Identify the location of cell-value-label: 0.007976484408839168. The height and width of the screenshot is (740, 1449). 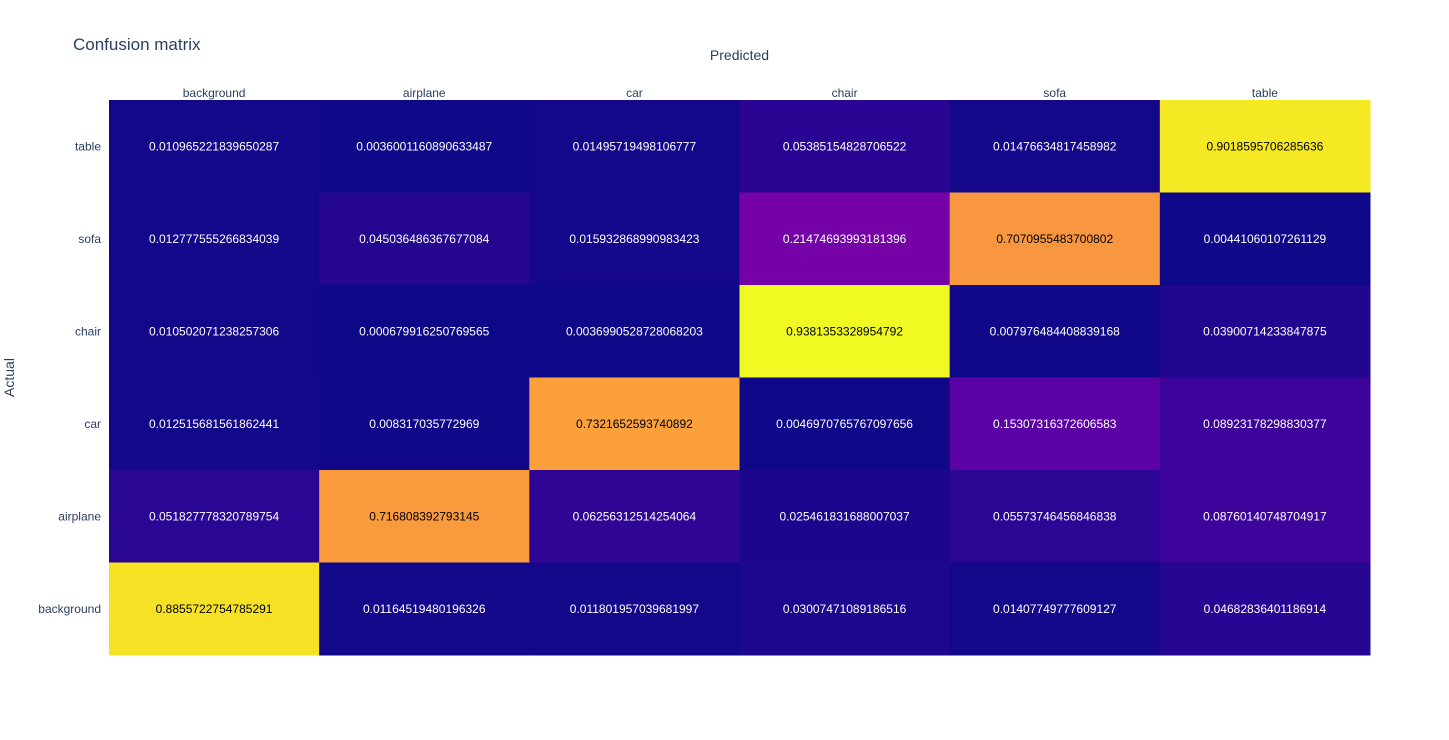
(1055, 331).